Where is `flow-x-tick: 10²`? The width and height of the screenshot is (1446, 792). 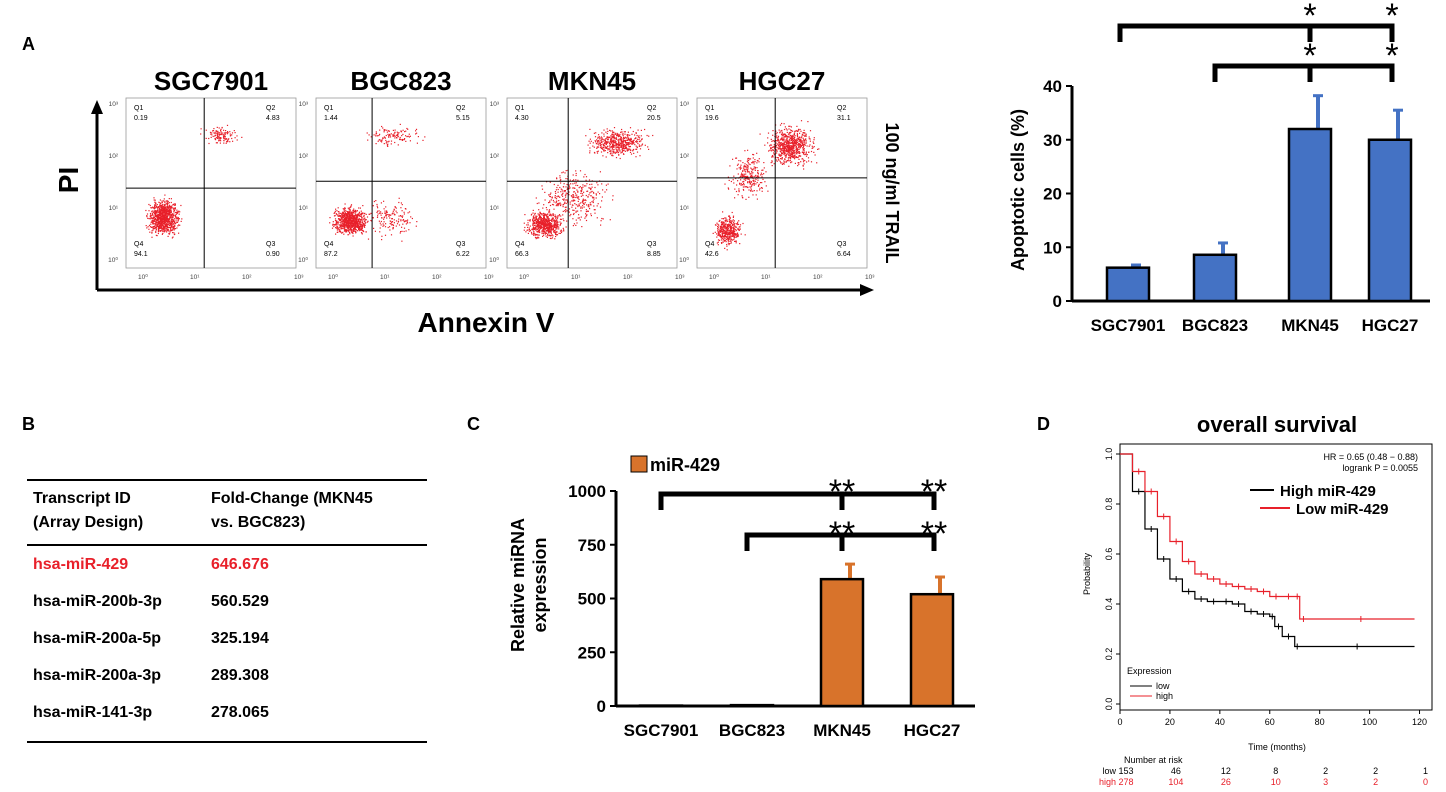 flow-x-tick: 10² is located at coordinates (247, 277).